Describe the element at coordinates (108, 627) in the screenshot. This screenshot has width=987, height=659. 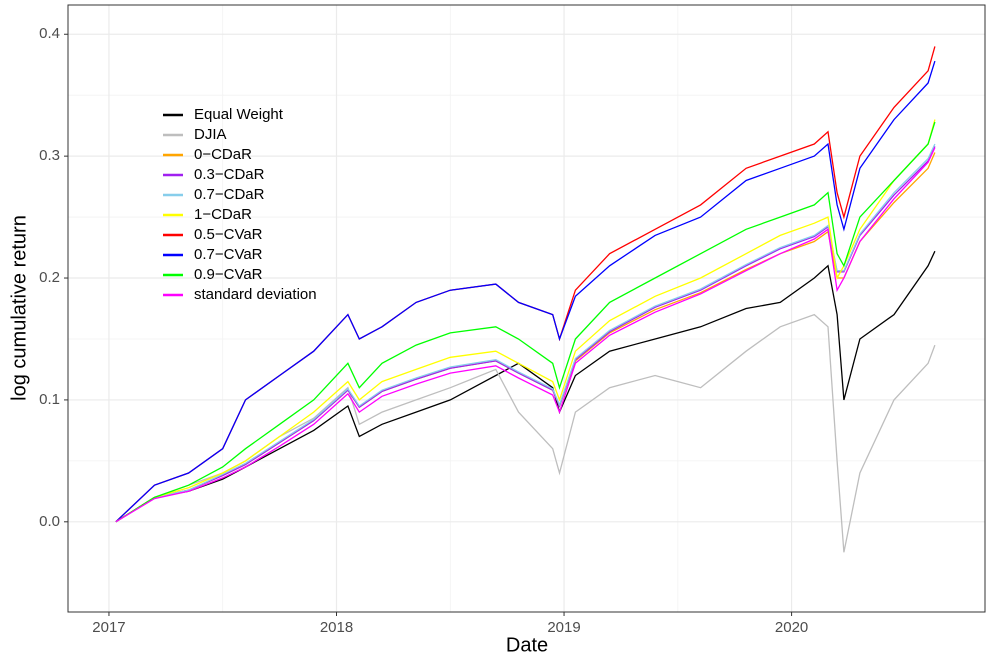
I see `x-tick-label: 2017` at that location.